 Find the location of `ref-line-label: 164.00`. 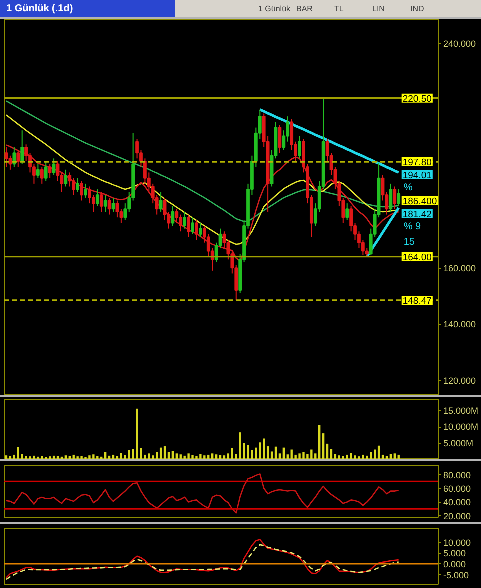

ref-line-label: 164.00 is located at coordinates (417, 258).